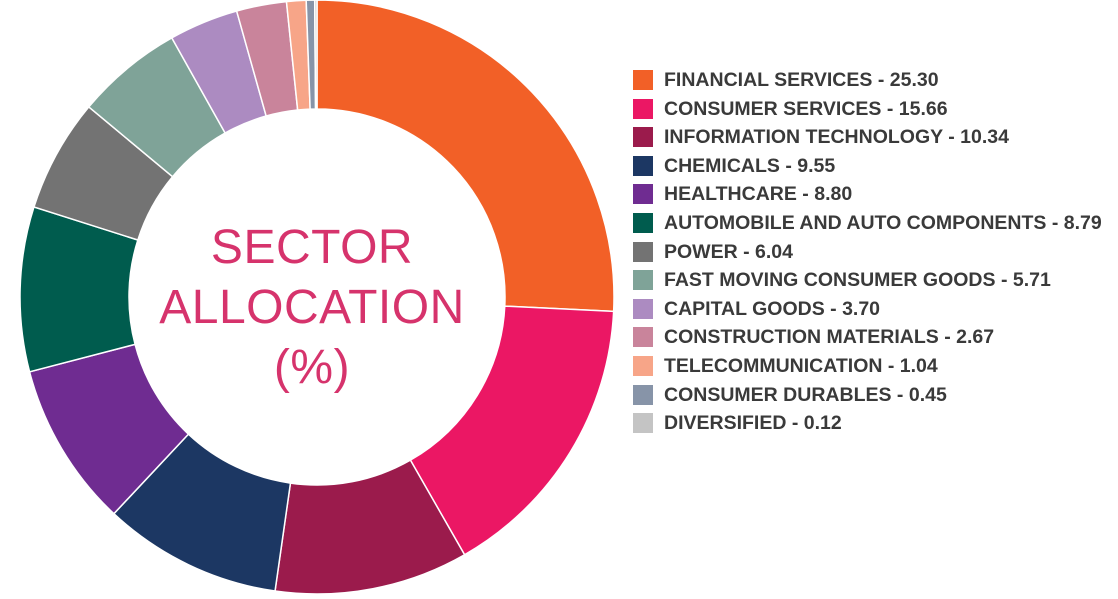 This screenshot has height=599, width=1118. I want to click on legend-item-power: POWER - 6.04, so click(873, 252).